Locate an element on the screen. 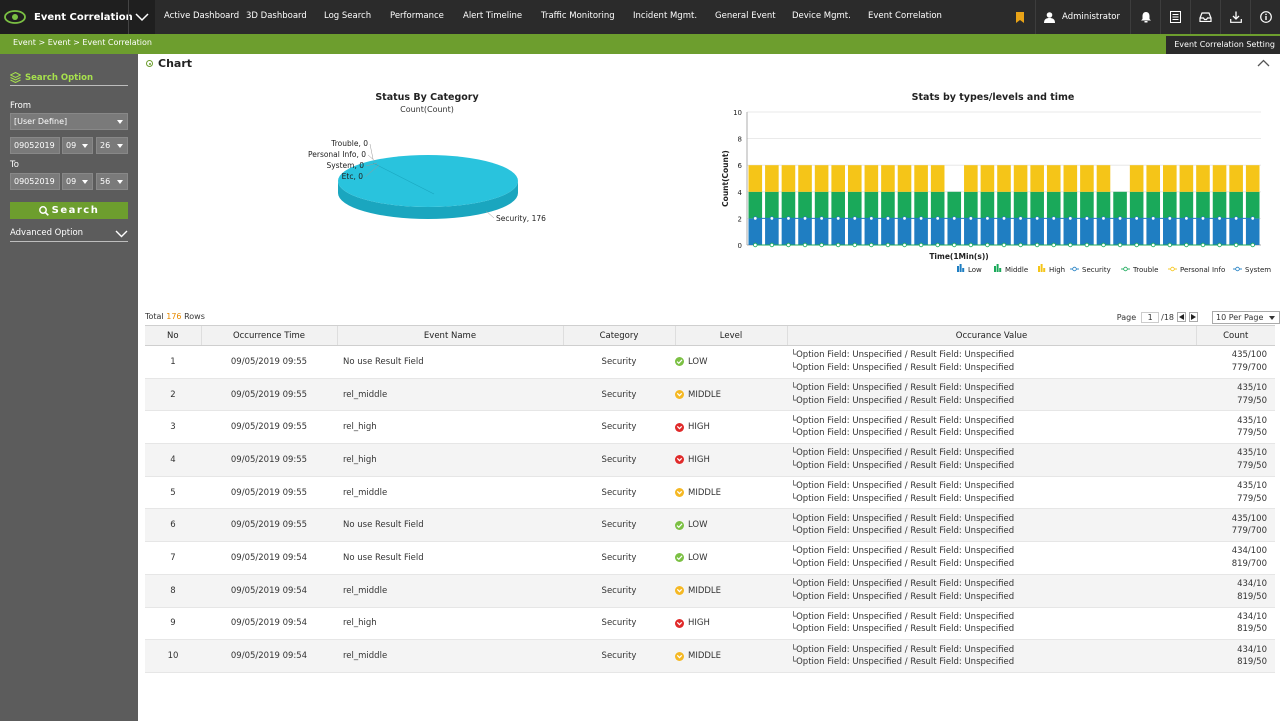  nav-traffic-monitoring: Traffic Monitoring is located at coordinates (578, 16).